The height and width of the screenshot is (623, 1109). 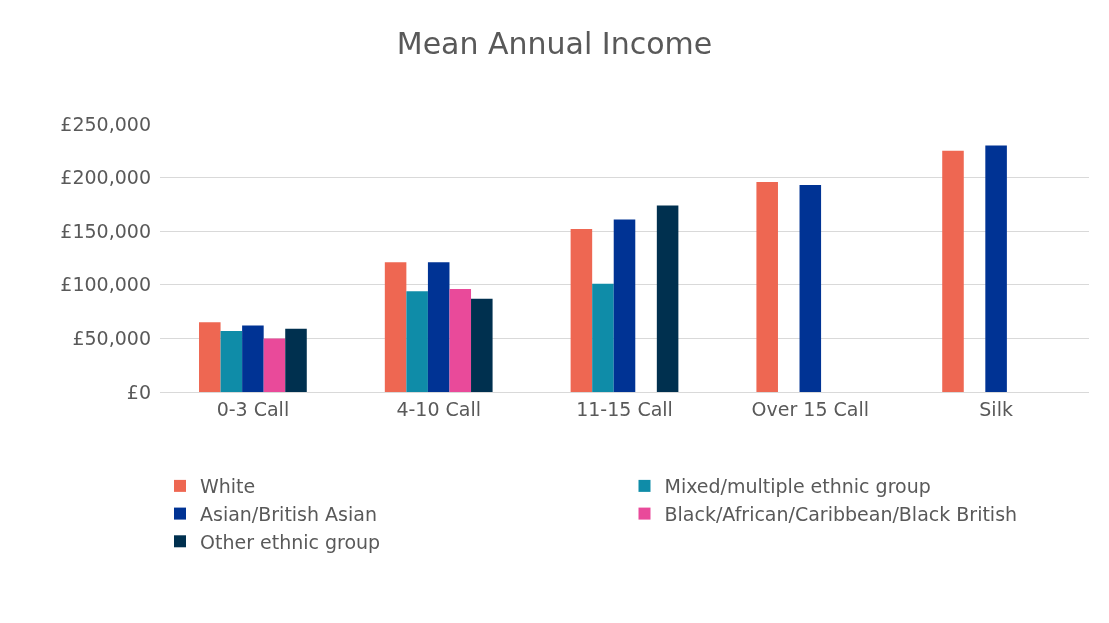 What do you see at coordinates (138, 391) in the screenshot?
I see `y-tick-label: £0` at bounding box center [138, 391].